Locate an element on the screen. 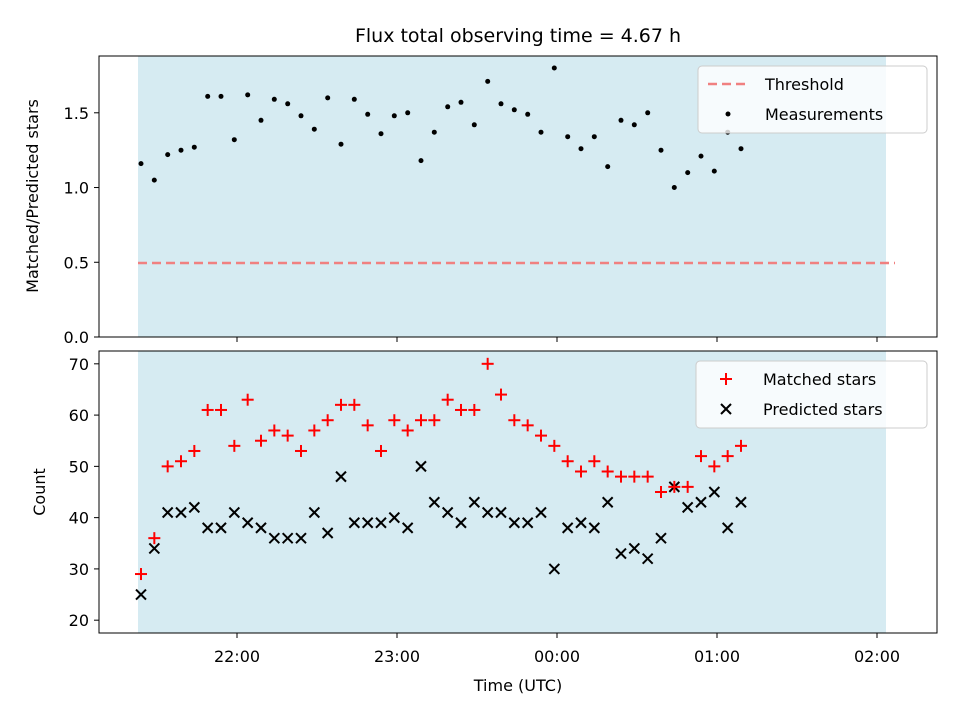 This screenshot has height=720, width=960. legend-measurements-label: Measurements is located at coordinates (824, 114).